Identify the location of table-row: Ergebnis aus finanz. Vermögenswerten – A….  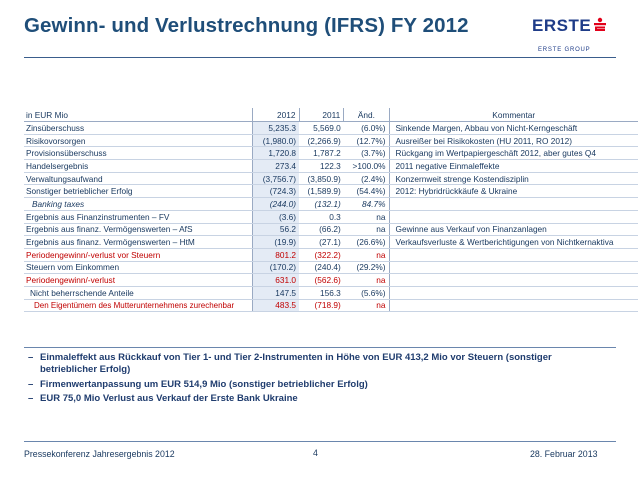
(331, 230).